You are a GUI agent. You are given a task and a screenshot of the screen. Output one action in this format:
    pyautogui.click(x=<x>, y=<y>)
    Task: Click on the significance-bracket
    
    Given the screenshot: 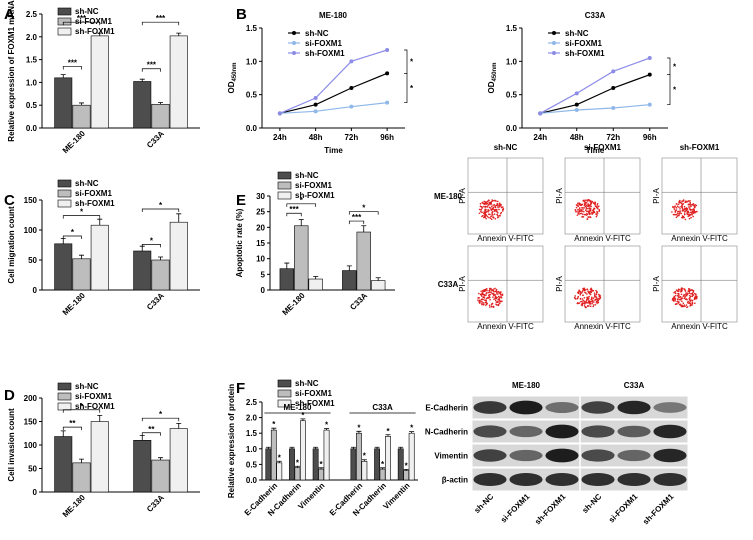 What is the action you would take?
    pyautogui.click(x=356, y=222)
    